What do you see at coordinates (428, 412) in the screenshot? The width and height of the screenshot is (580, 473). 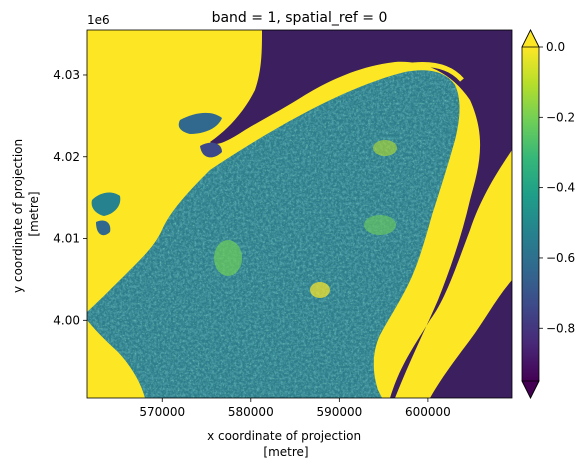 I see `x-tick-label: 600000` at bounding box center [428, 412].